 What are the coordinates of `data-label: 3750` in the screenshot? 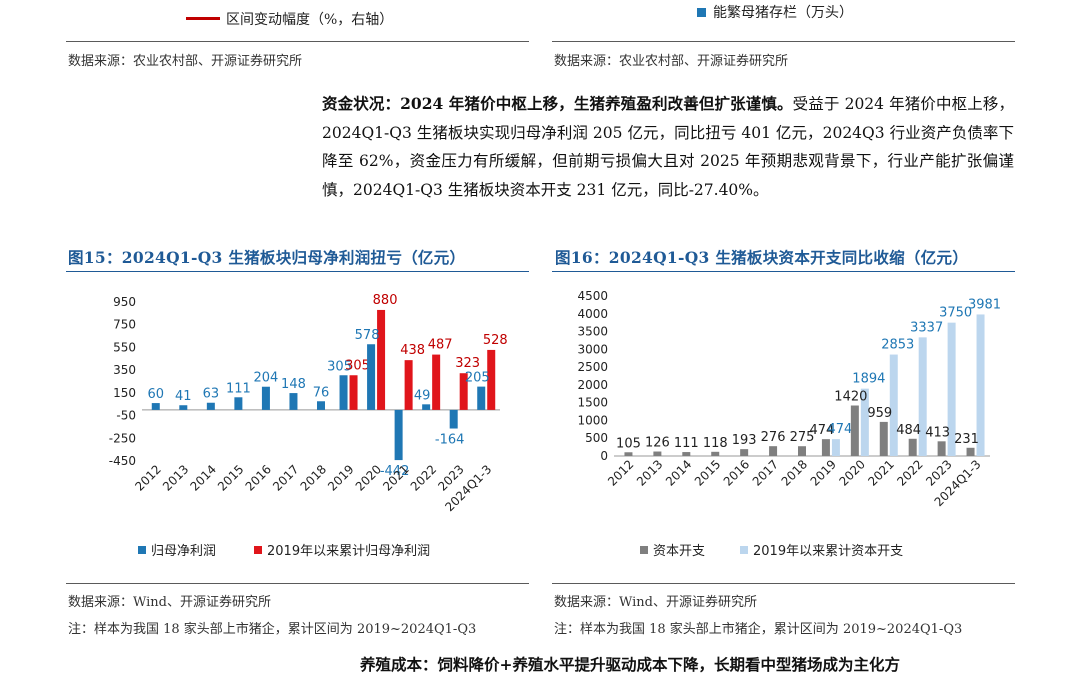 It's located at (955, 313).